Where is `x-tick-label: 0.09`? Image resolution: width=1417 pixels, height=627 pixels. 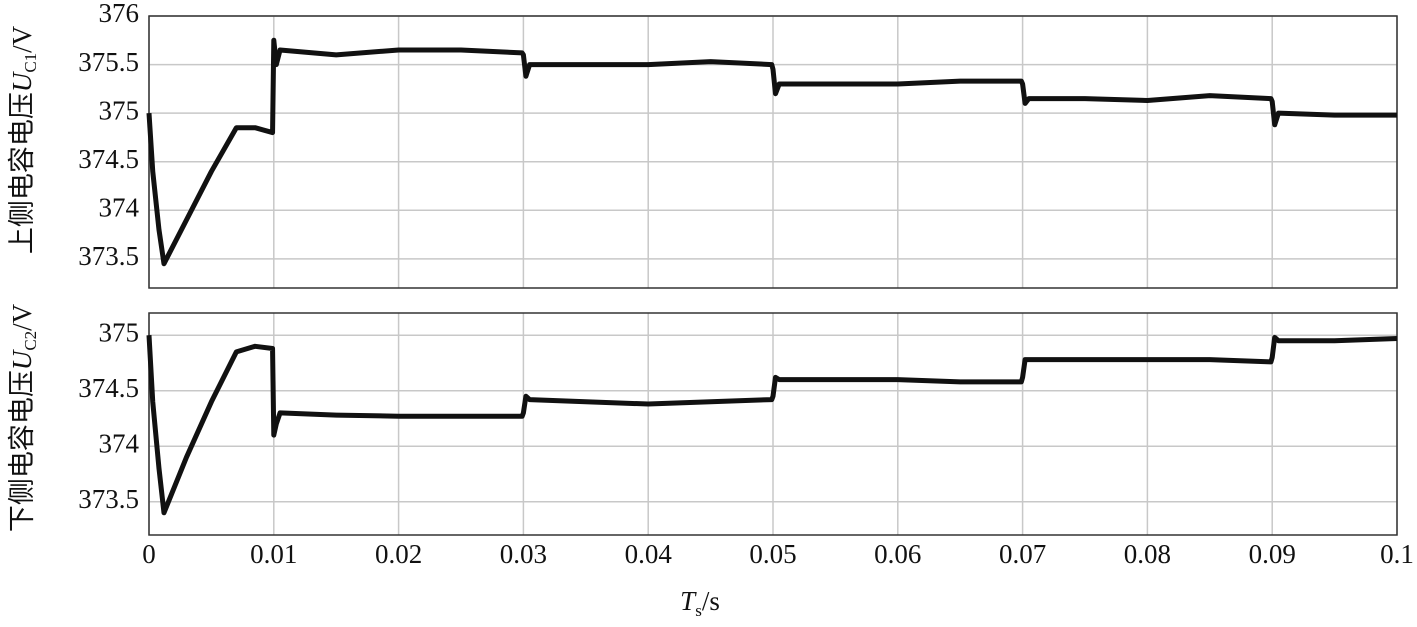
x-tick-label: 0.09 is located at coordinates (1272, 554).